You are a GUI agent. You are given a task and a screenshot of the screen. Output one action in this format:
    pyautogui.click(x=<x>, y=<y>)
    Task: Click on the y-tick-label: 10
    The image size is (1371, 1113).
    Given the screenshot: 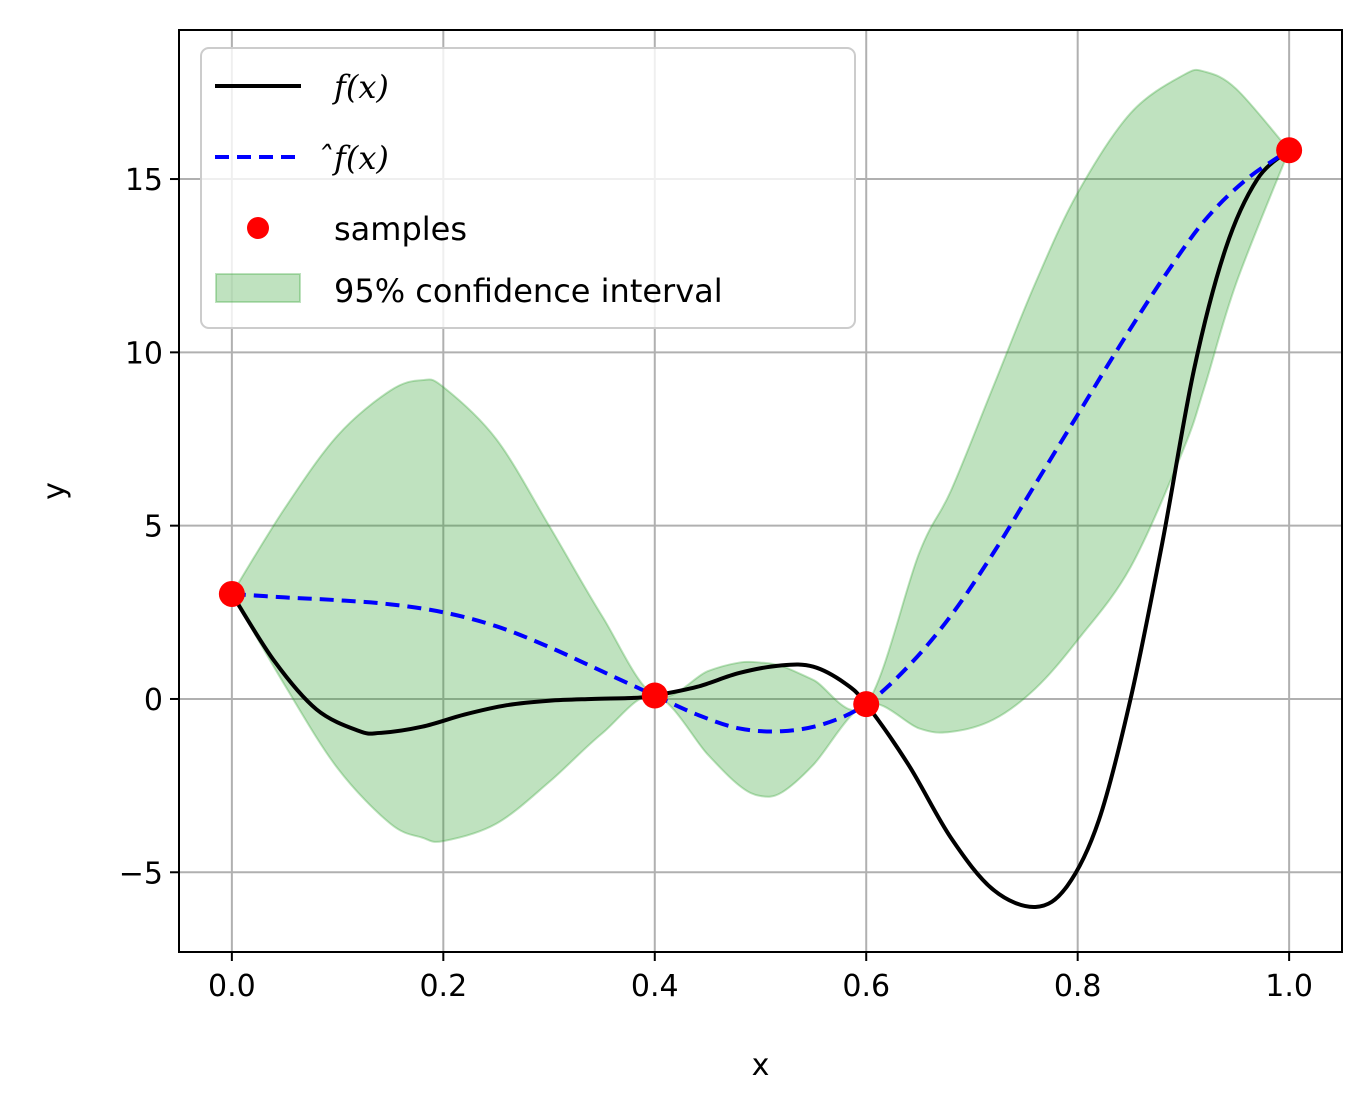 What is the action you would take?
    pyautogui.click(x=144, y=353)
    